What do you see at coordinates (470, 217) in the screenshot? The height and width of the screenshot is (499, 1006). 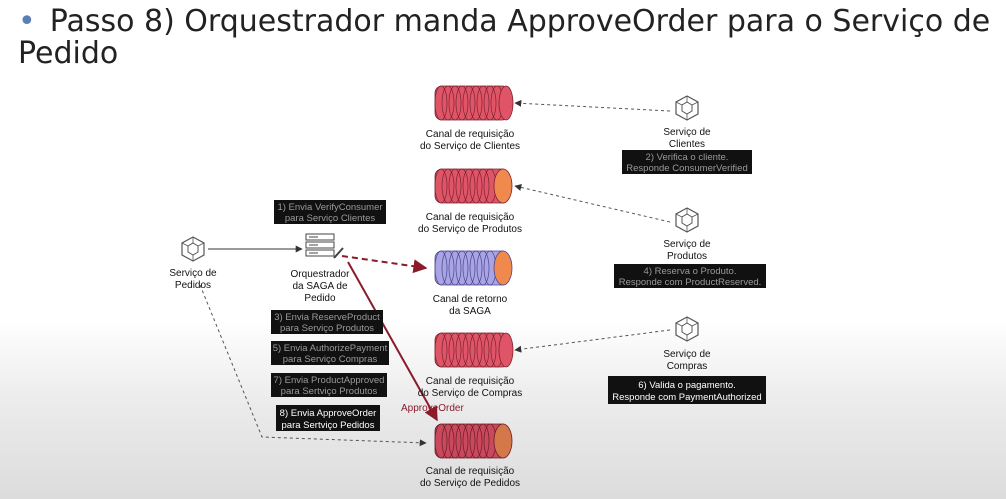 I see `channel-produtos-label-1: Canal de requisição` at bounding box center [470, 217].